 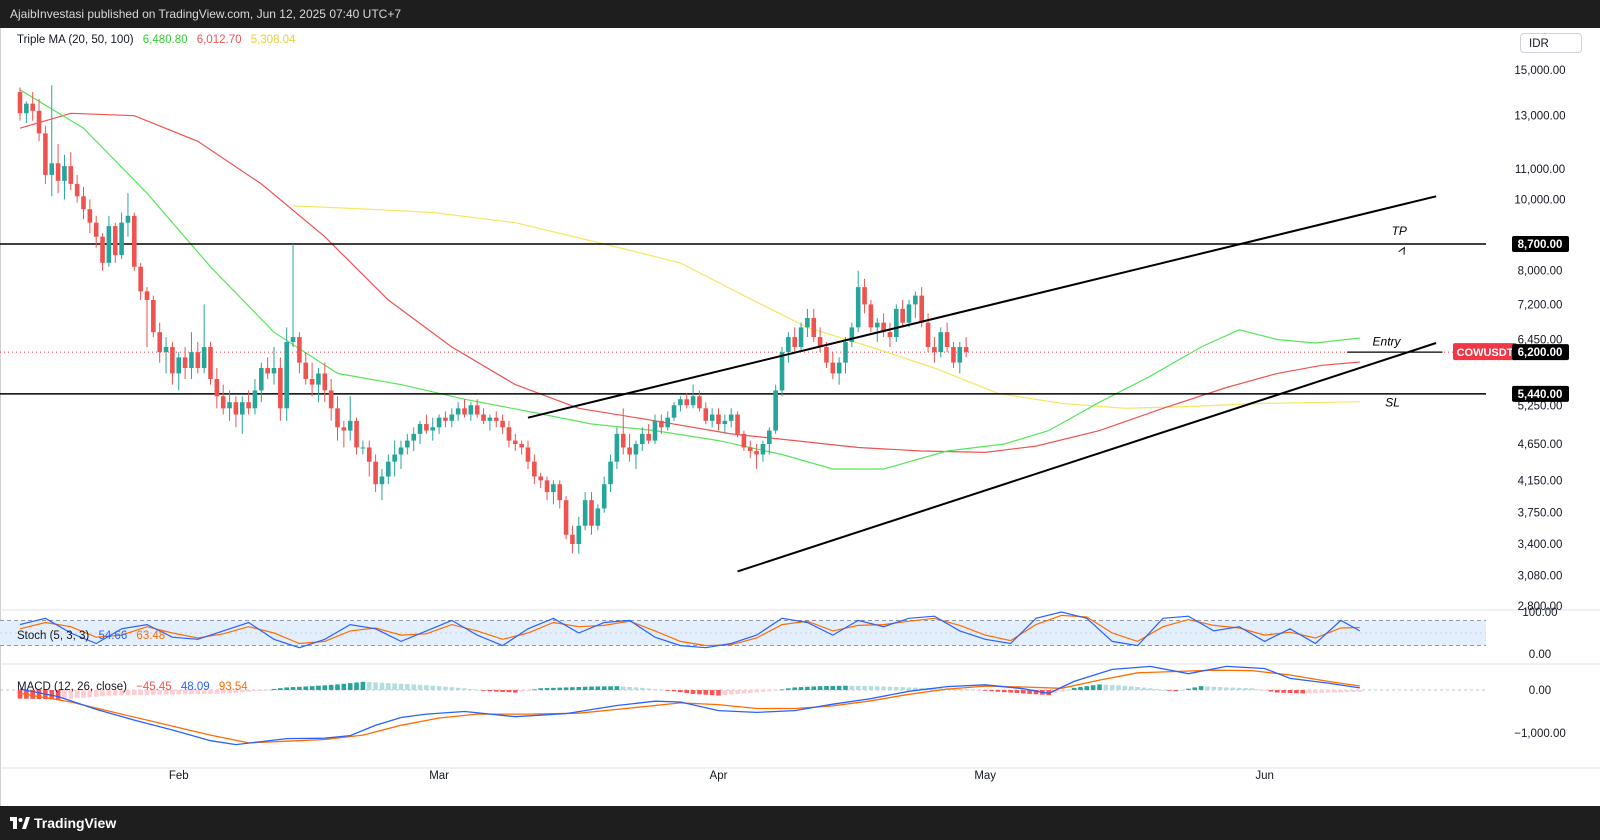 What do you see at coordinates (1540, 393) in the screenshot?
I see `level-tag` at bounding box center [1540, 393].